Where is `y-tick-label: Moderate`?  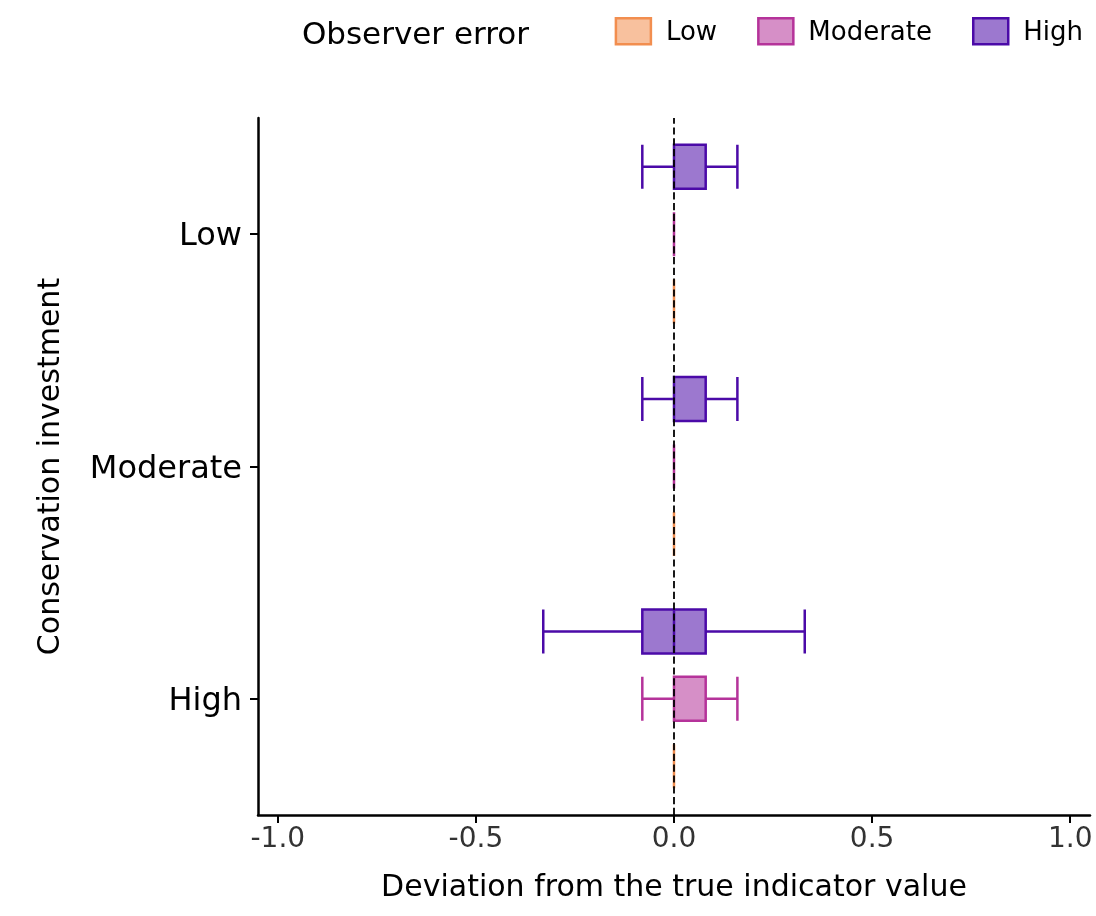 y-tick-label: Moderate is located at coordinates (165, 466).